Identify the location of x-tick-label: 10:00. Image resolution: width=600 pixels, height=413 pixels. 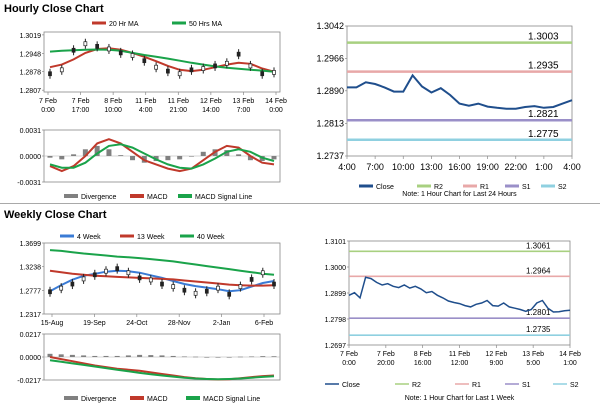
(113, 110).